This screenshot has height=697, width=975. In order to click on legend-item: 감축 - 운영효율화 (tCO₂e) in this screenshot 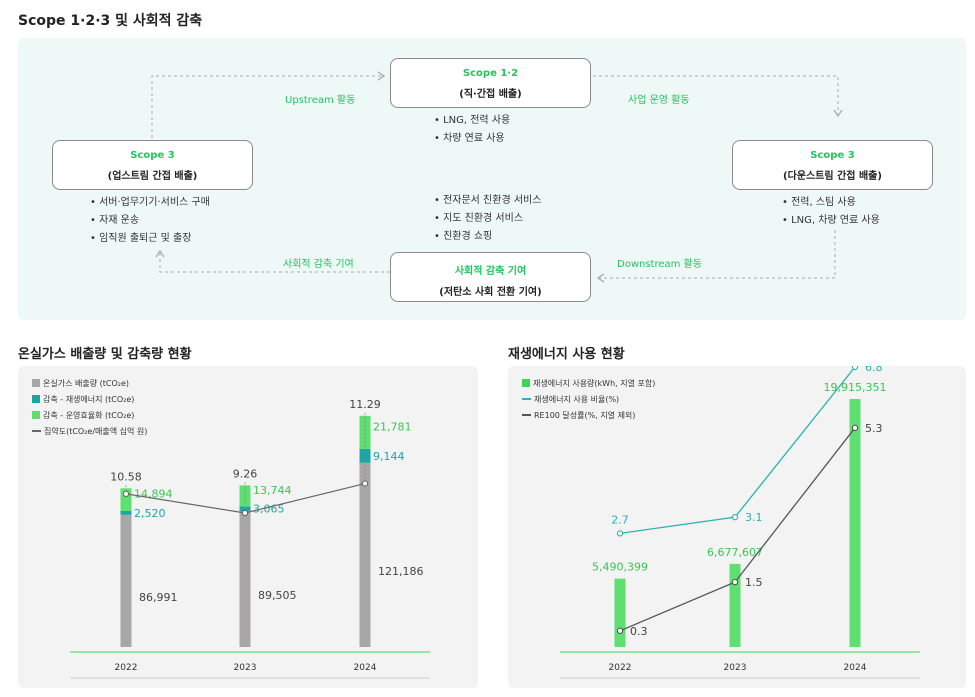, I will do `click(89, 415)`.